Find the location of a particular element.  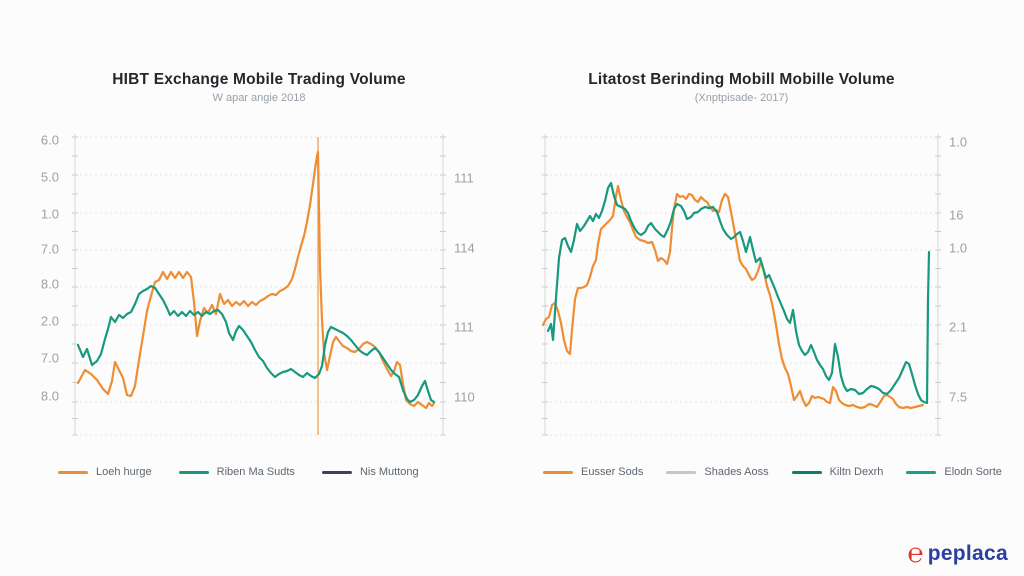

replica-logo-icon: ℮ is located at coordinates (915, 553).